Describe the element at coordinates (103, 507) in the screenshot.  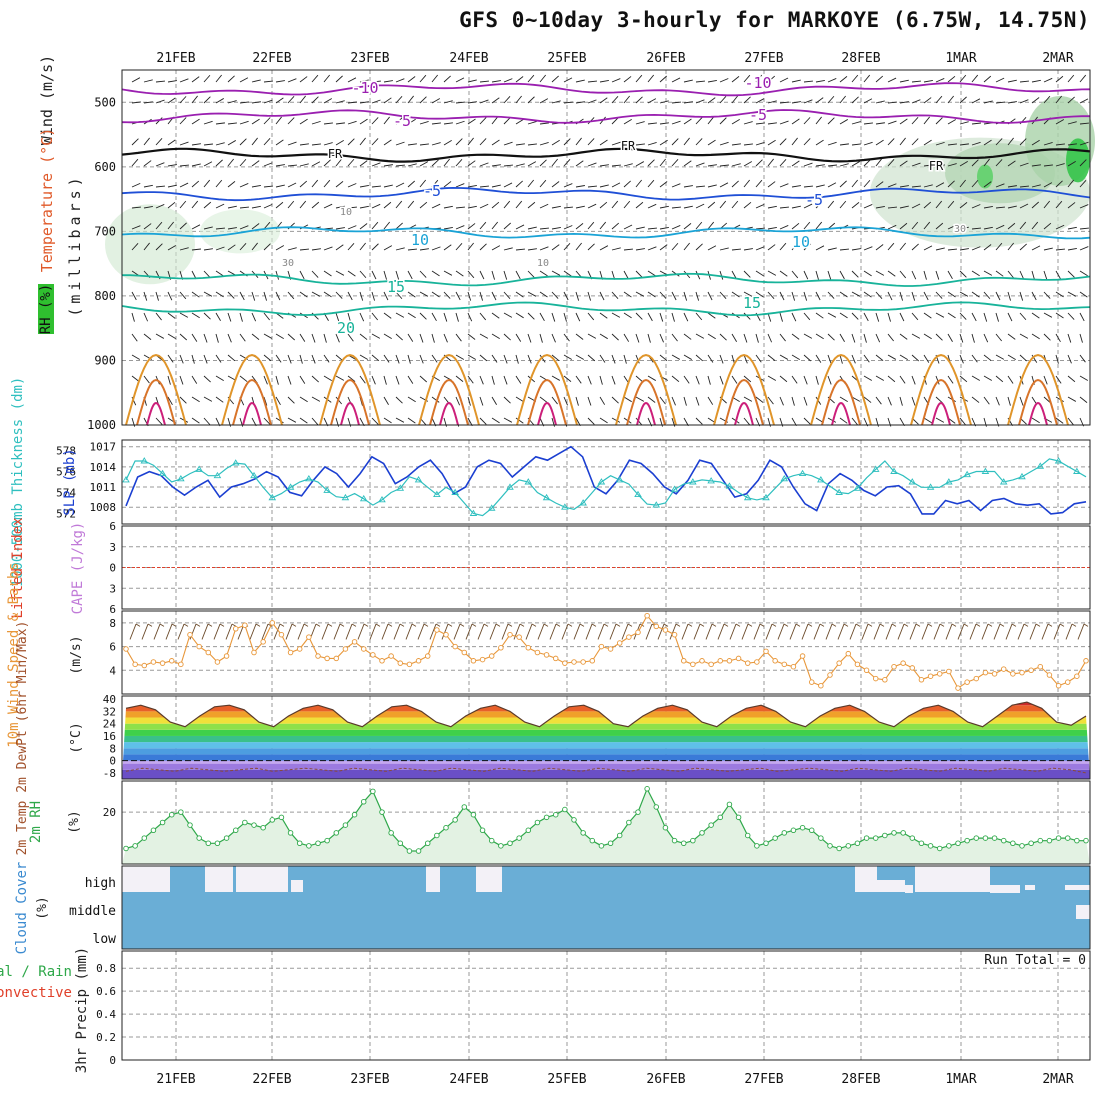
I see `slp-tick-label: 1008` at that location.